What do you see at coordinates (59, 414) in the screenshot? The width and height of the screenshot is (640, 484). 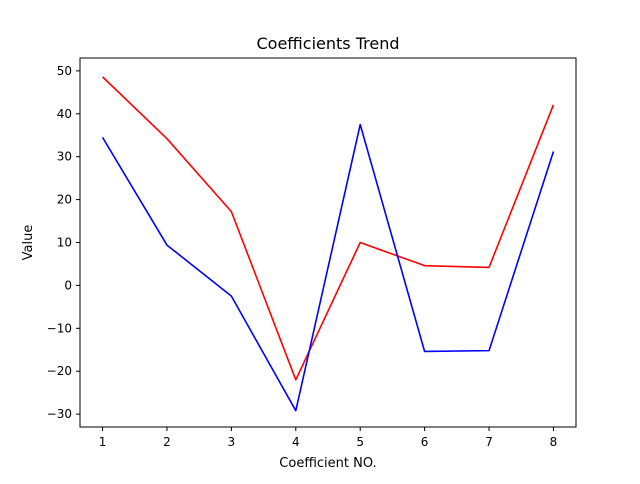 I see `y-tick-label: −30` at bounding box center [59, 414].